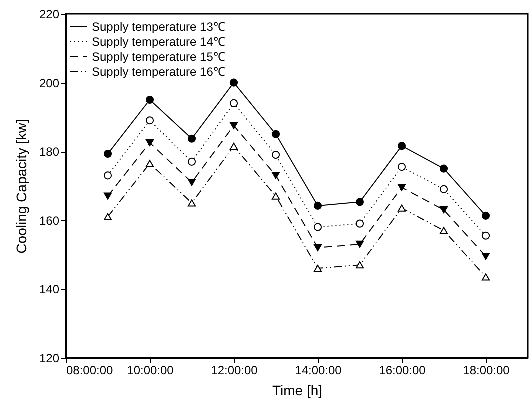 The image size is (532, 415). Describe the element at coordinates (159, 42) in the screenshot. I see `legend-label: Supply temperature 14℃` at that location.